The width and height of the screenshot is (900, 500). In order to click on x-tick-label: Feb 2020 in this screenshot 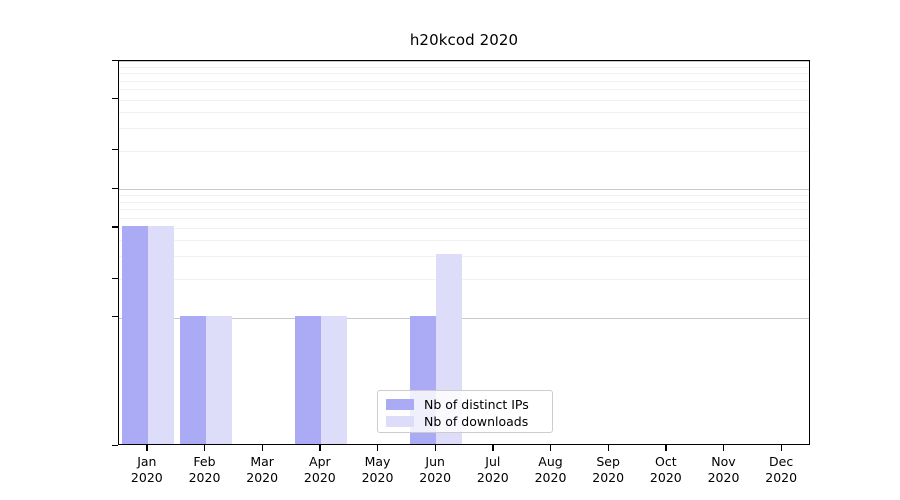, I will do `click(204, 469)`.